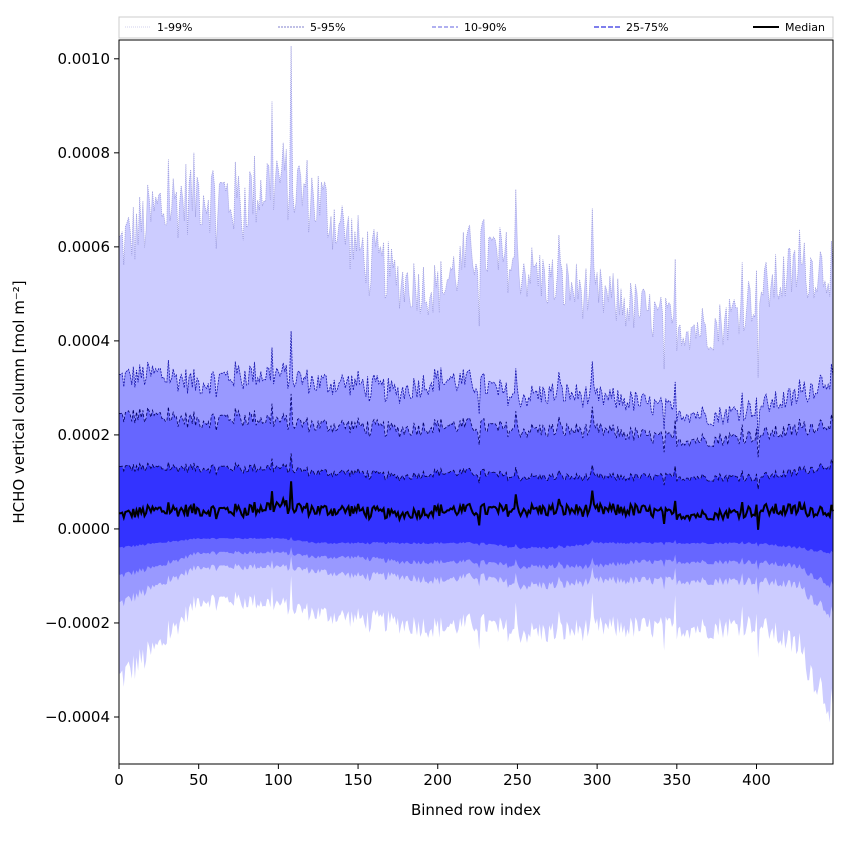 The image size is (850, 850). What do you see at coordinates (77, 717) in the screenshot?
I see `y-tick-label: −0.0004` at bounding box center [77, 717].